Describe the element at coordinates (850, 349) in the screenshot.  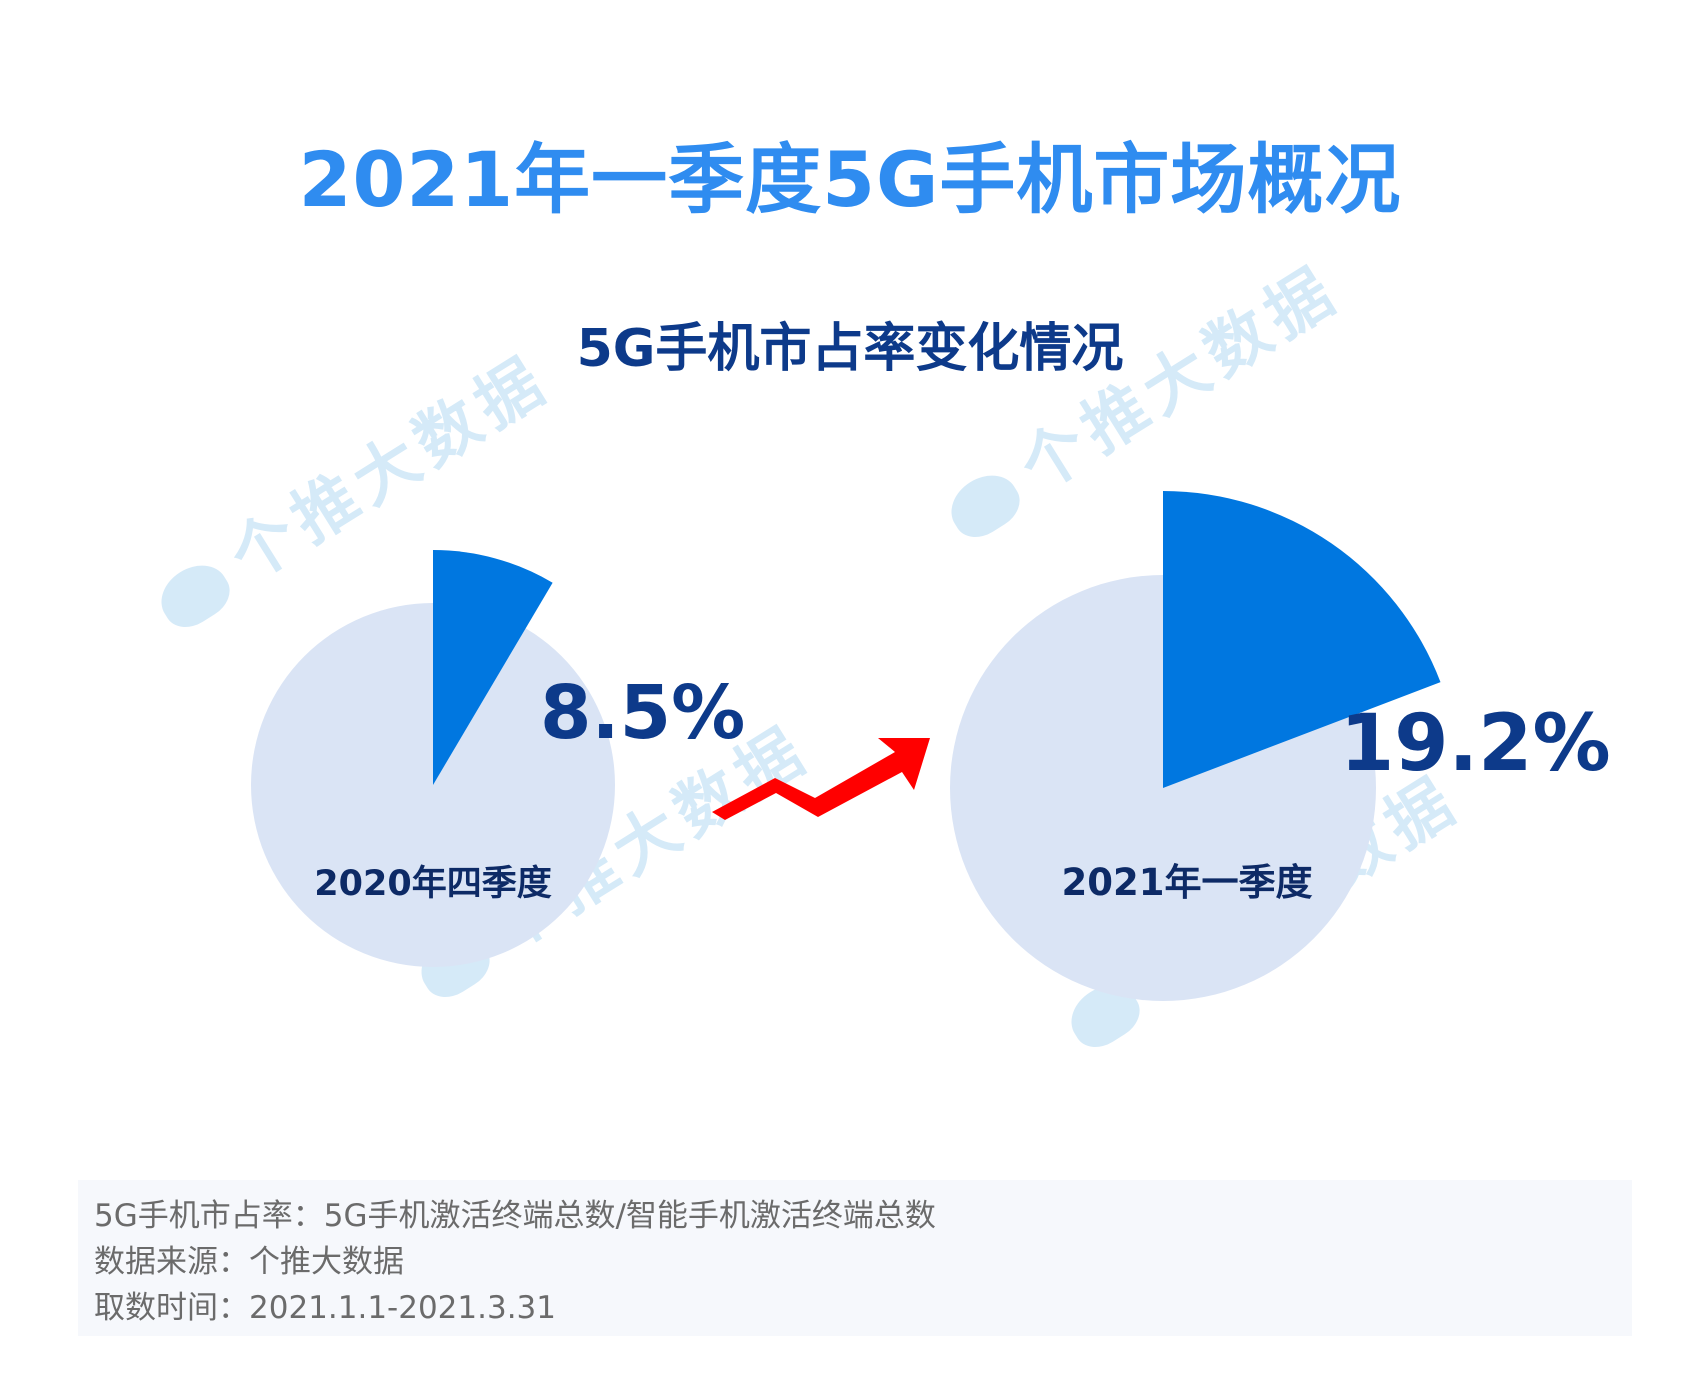
I see `chart-subtitle: 5G手机市占率变化情况` at that location.